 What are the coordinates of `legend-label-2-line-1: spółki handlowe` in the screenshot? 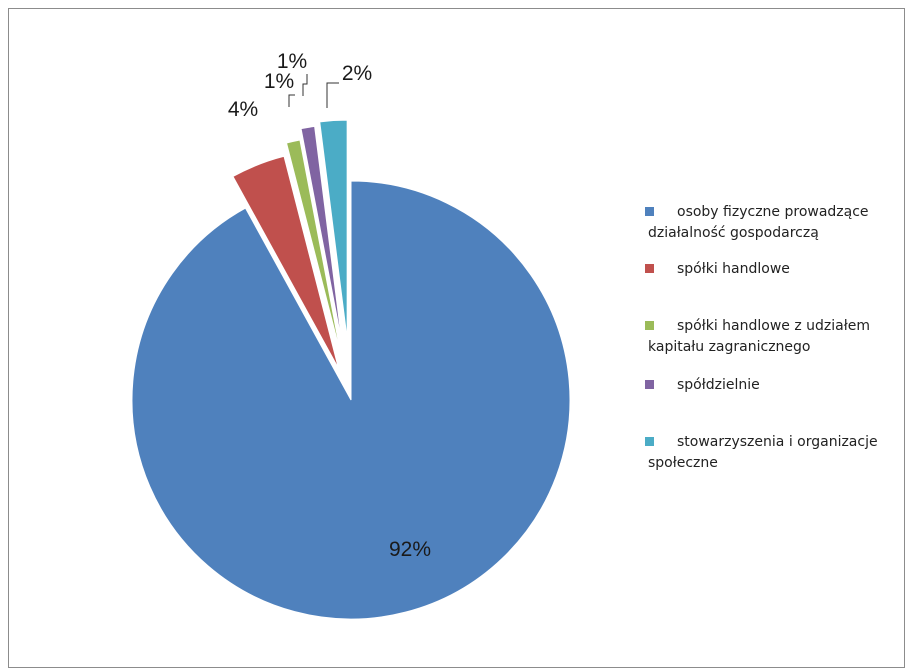 It's located at (733, 269).